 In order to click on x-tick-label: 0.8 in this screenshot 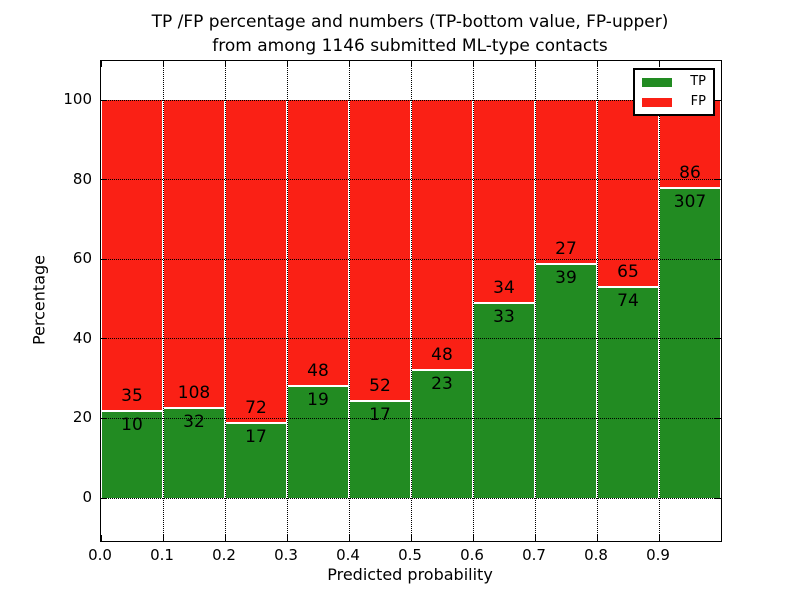, I will do `click(596, 555)`.